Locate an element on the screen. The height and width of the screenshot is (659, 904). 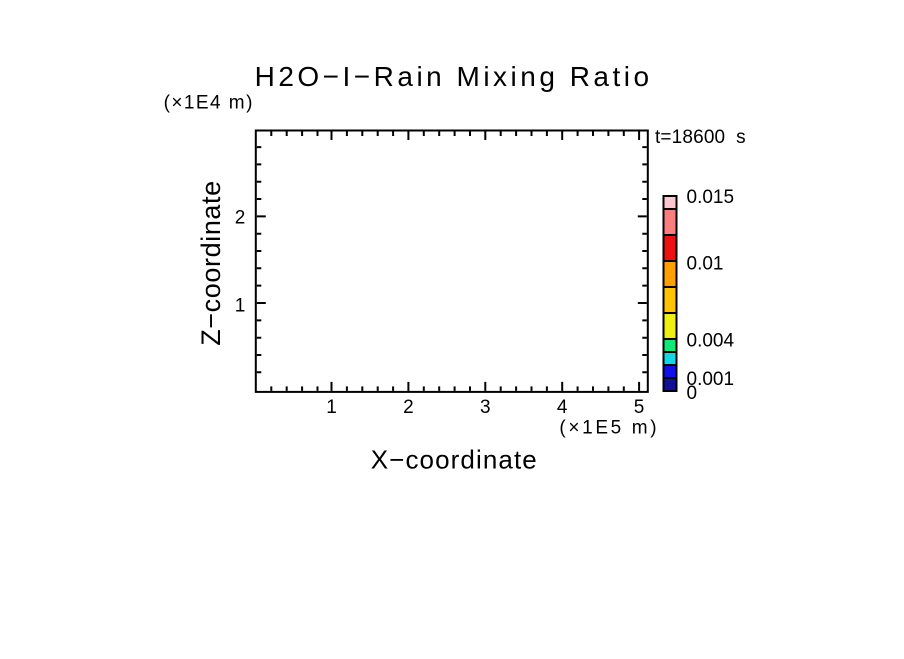
svg-text: 5 is located at coordinates (639, 407).